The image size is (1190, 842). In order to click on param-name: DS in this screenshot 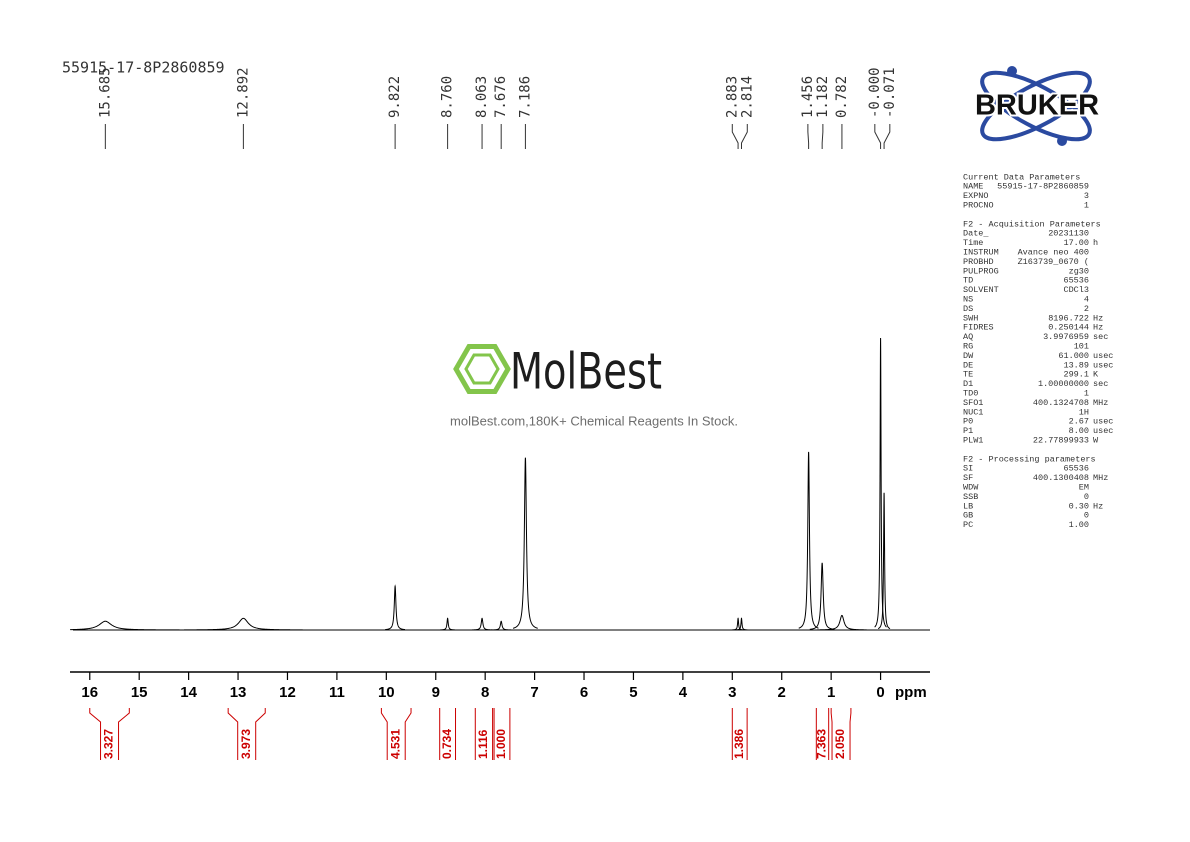, I will do `click(968, 309)`.